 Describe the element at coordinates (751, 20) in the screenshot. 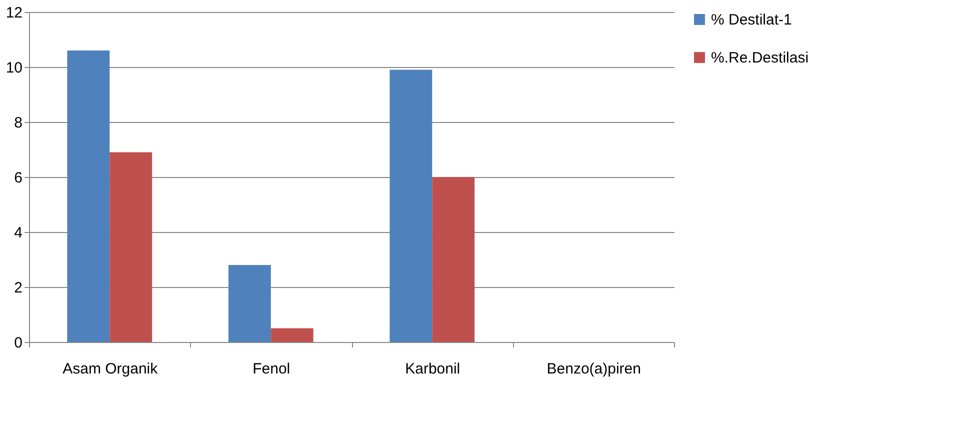

I see `legend-label: % Destilat-1` at that location.